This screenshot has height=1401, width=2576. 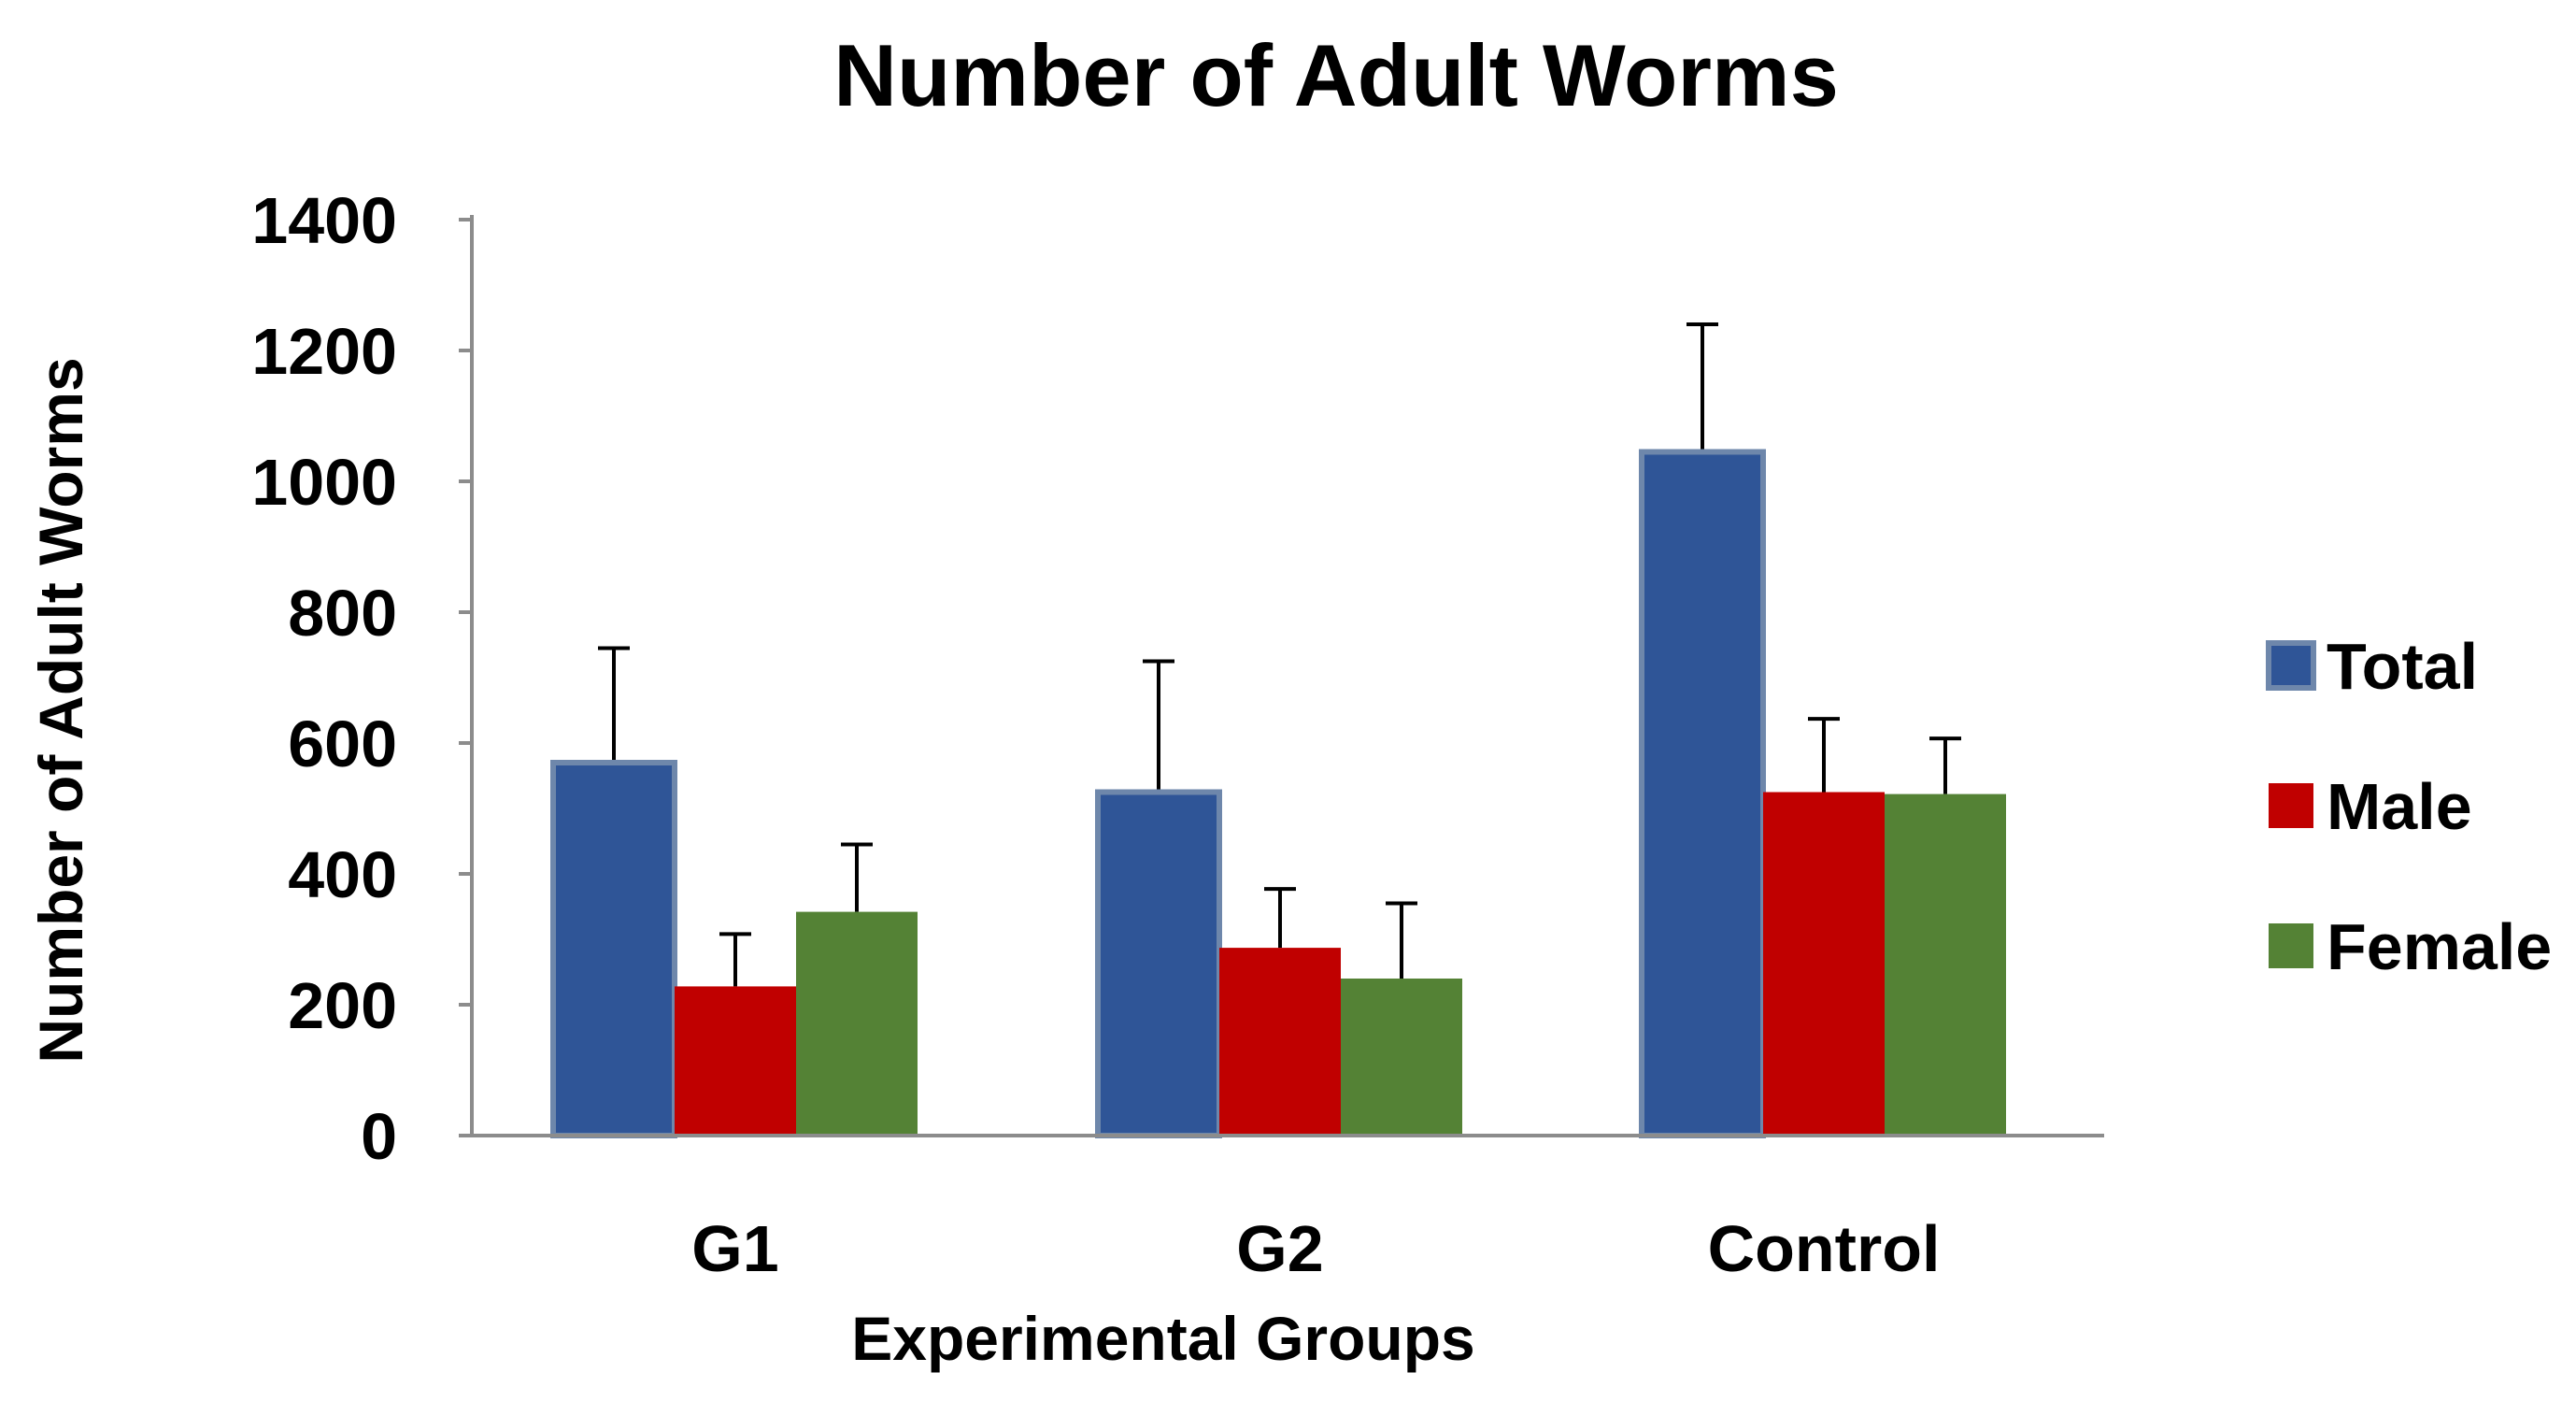 What do you see at coordinates (1159, 963) in the screenshot?
I see `bar-total-g2` at bounding box center [1159, 963].